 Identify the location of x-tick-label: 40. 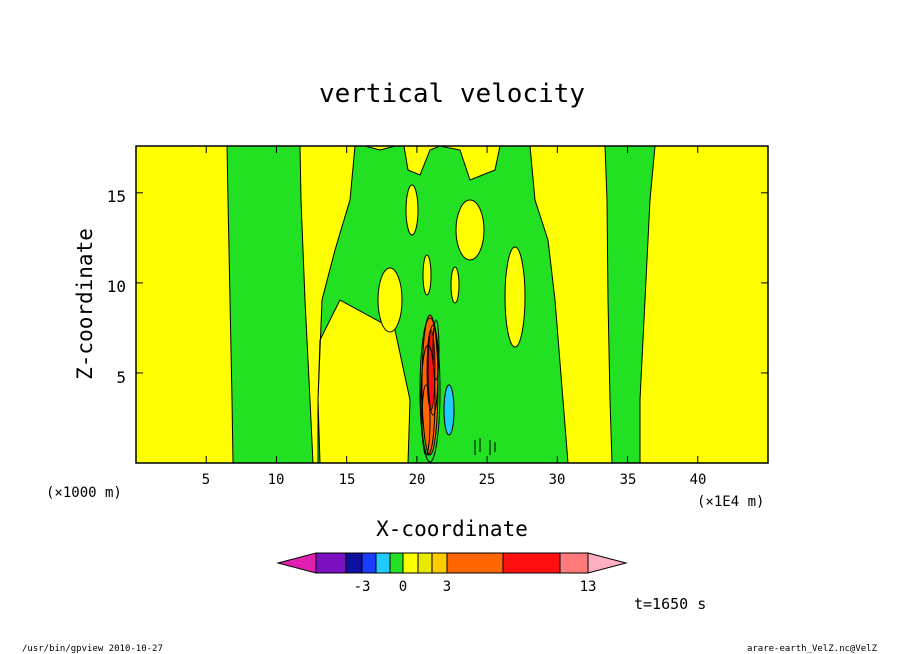
(698, 480).